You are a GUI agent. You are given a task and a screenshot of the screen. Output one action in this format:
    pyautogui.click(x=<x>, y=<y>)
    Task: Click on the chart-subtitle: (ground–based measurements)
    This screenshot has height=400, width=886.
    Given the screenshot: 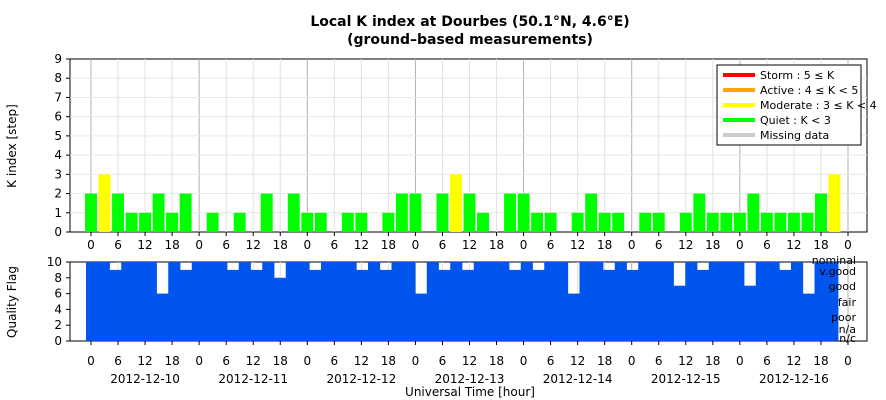 What is the action you would take?
    pyautogui.click(x=470, y=40)
    